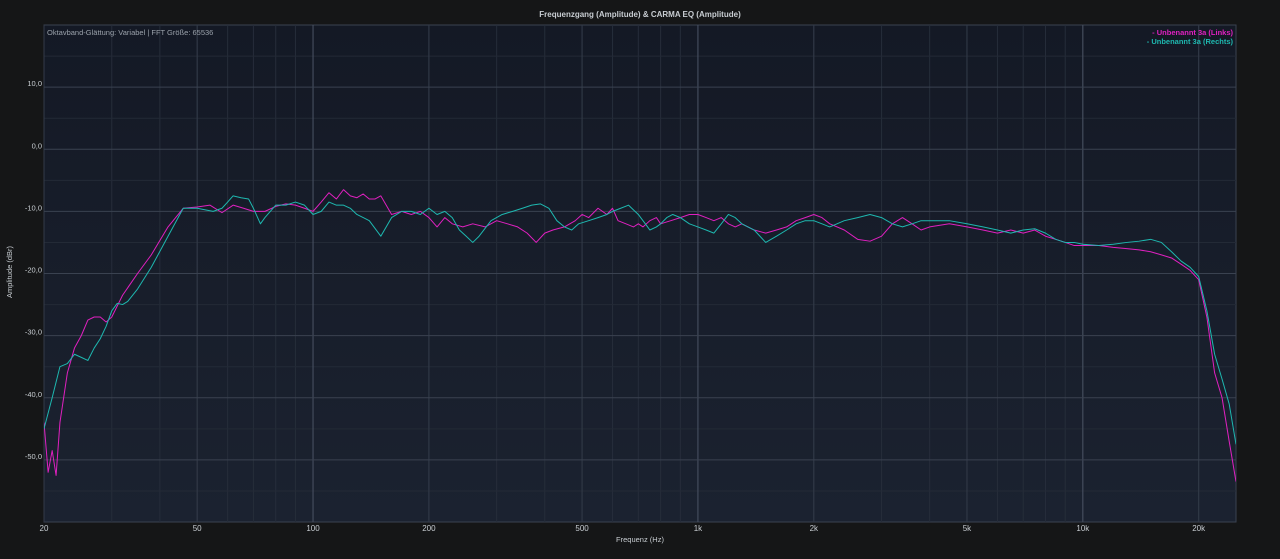 The image size is (1280, 559). I want to click on x-tick-label: 50, so click(197, 528).